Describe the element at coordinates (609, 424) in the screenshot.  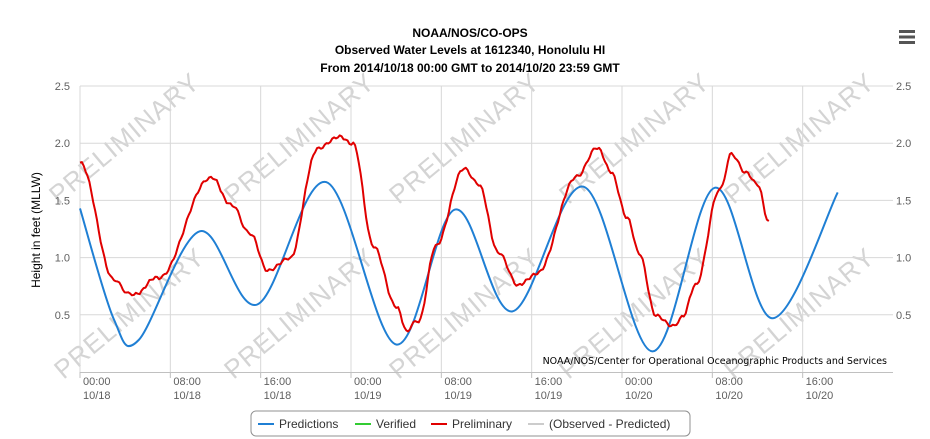
I see `legend-label: (Observed - Predicted)` at that location.